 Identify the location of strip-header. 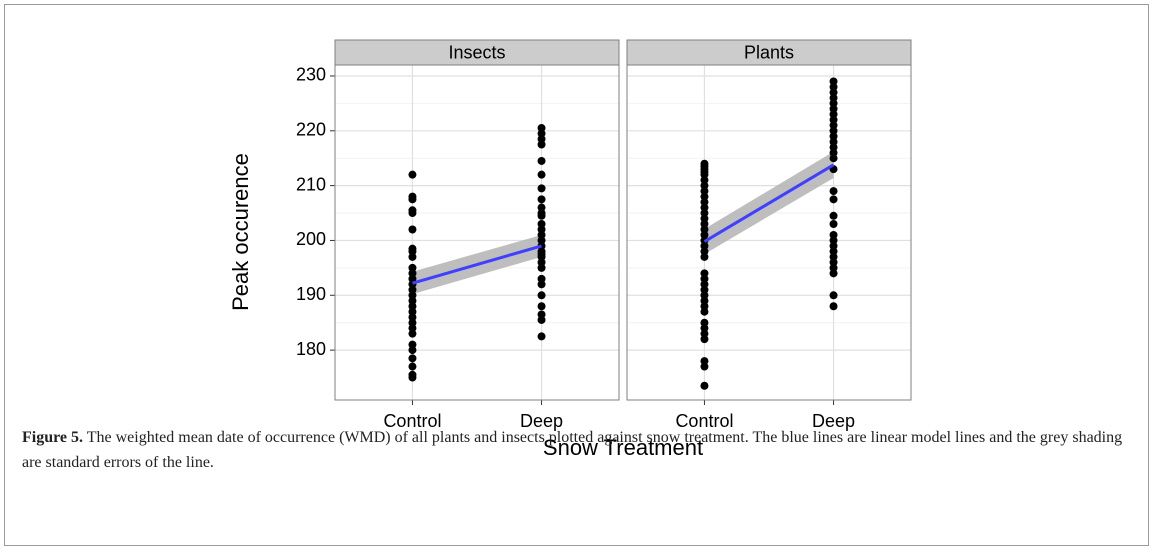
(769, 52).